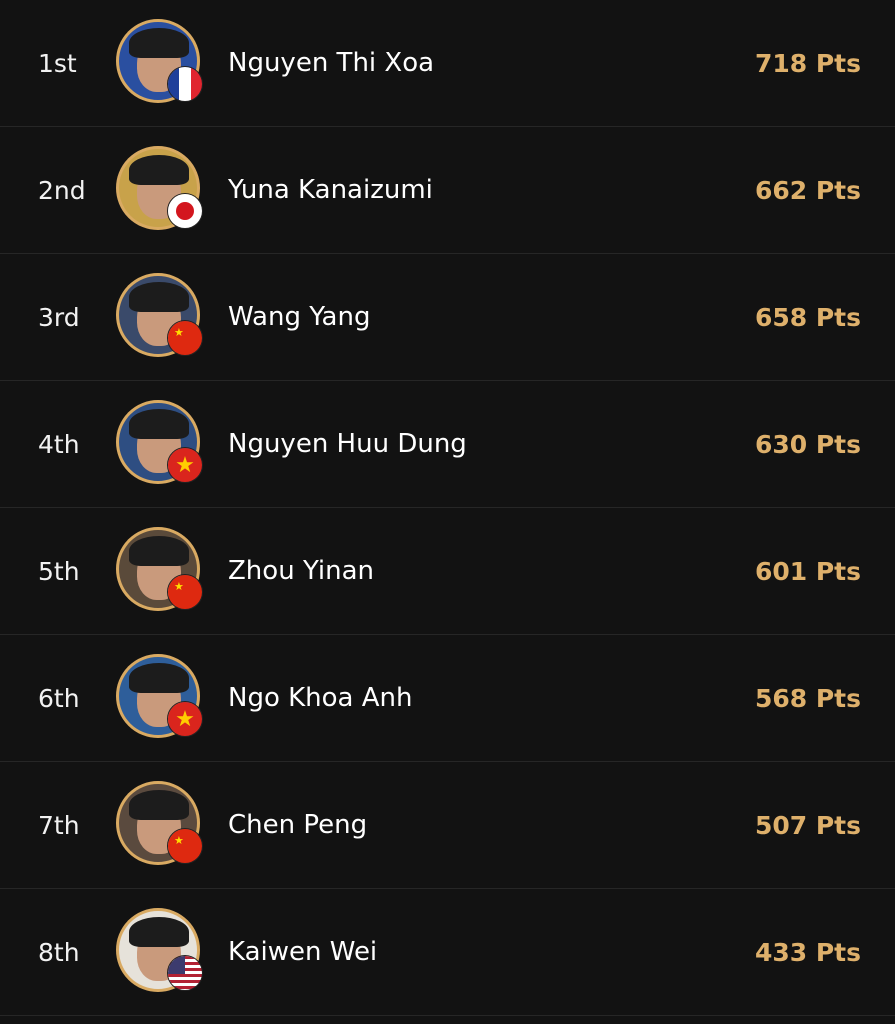  I want to click on player-name: Wang Yang, so click(299, 317).